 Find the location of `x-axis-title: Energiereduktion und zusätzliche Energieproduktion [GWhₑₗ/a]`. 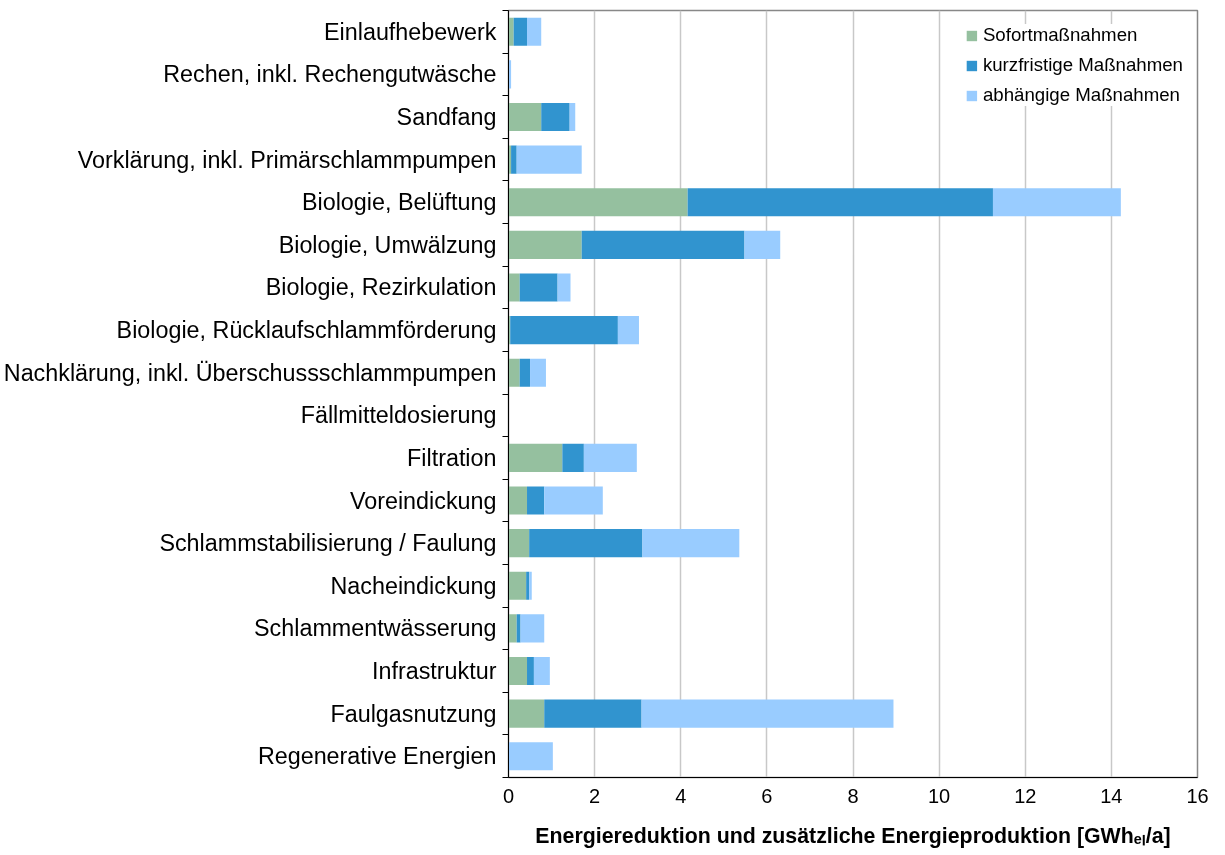

x-axis-title: Energiereduktion und zusätzliche Energieproduktion [GWhₑₗ/a] is located at coordinates (853, 835).